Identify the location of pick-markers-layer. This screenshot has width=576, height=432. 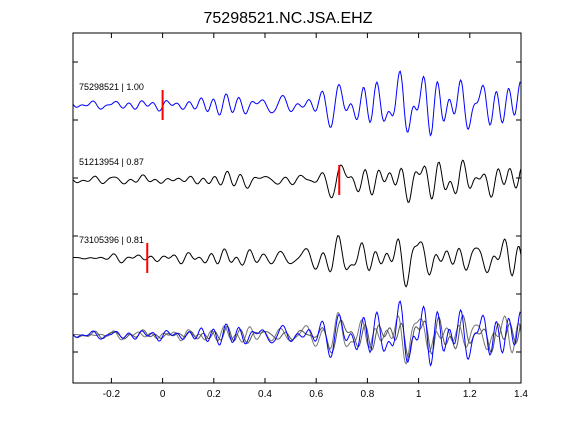
(243, 181).